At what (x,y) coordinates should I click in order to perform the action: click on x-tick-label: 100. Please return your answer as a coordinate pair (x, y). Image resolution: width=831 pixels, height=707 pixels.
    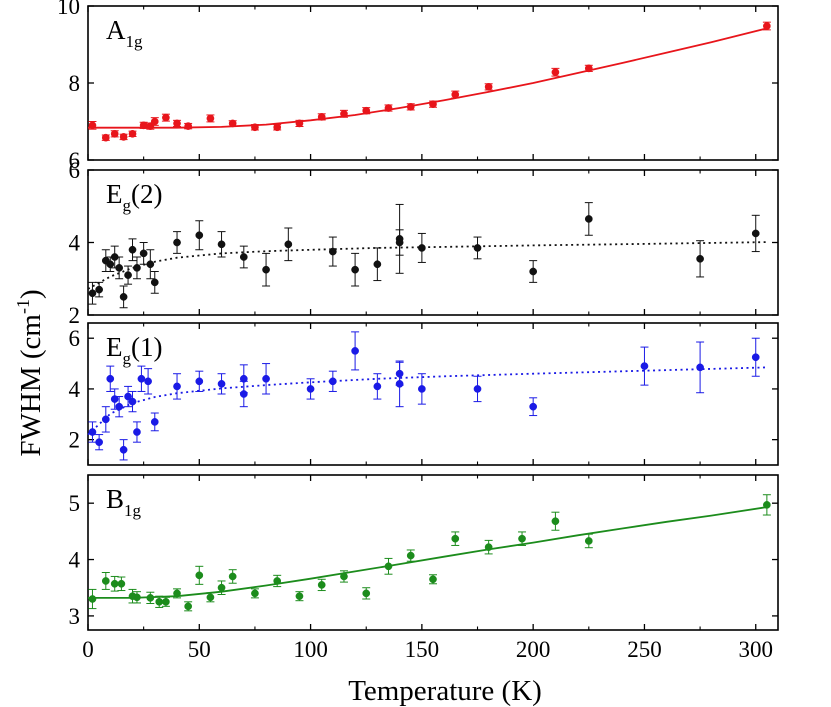
    Looking at the image, I should click on (310, 649).